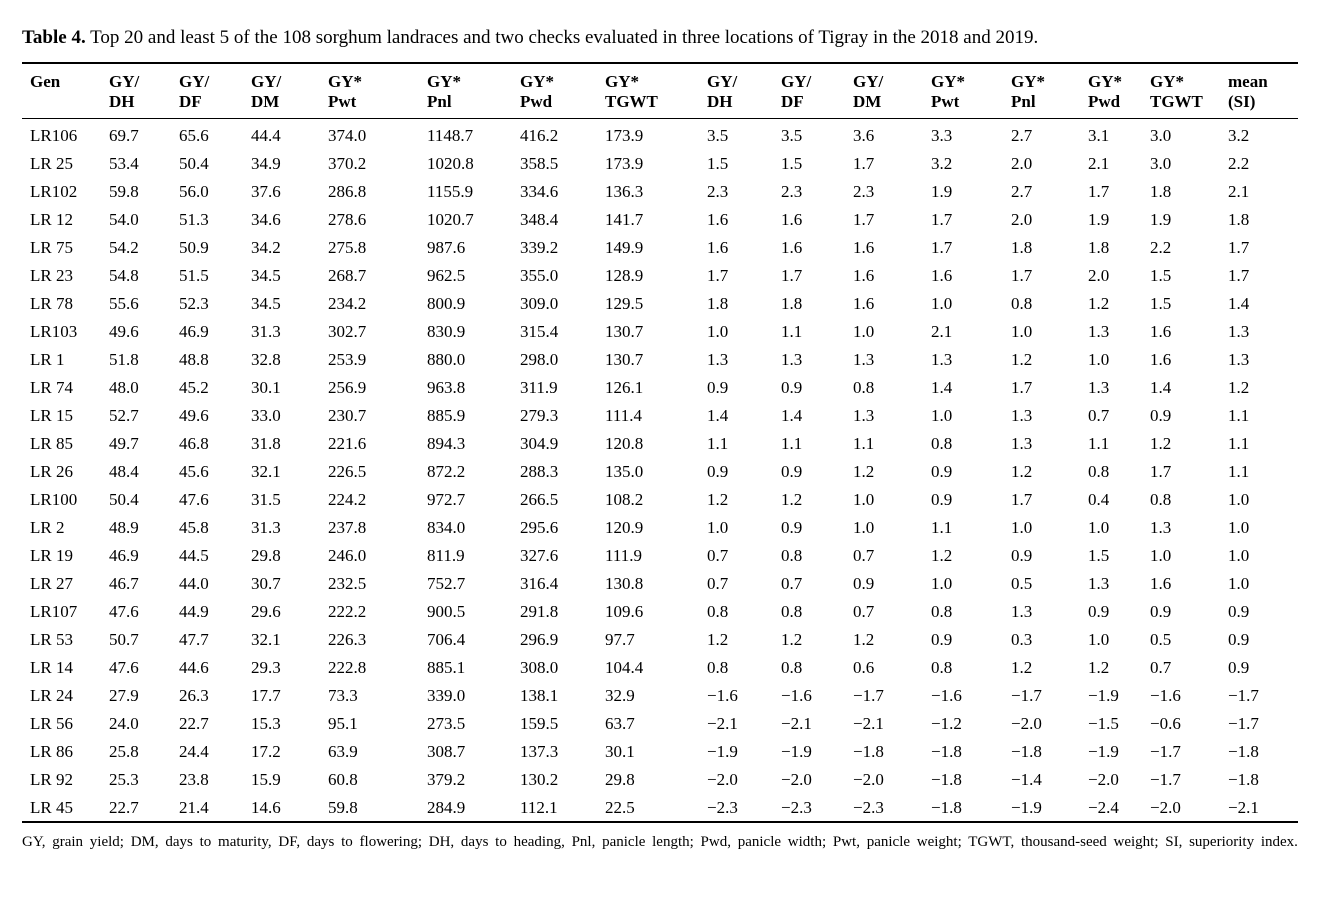 This screenshot has width=1321, height=909. I want to click on value-cell: −2.3, so click(796, 807).